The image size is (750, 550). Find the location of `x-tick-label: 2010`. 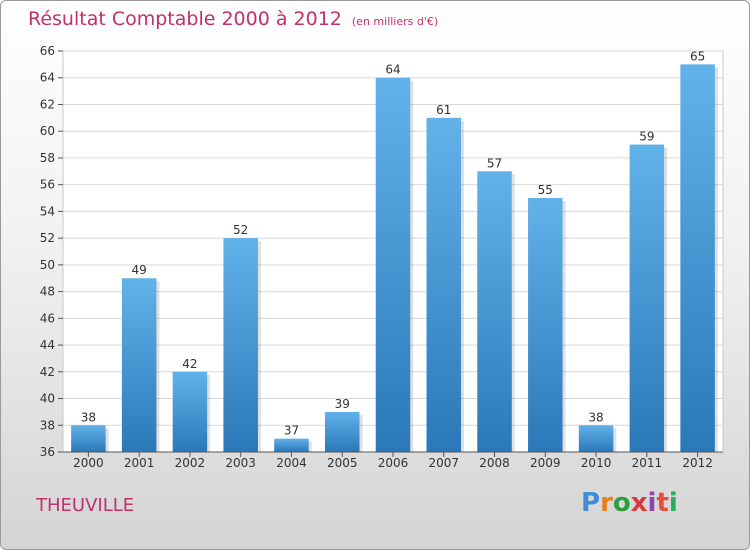

x-tick-label: 2010 is located at coordinates (596, 463).